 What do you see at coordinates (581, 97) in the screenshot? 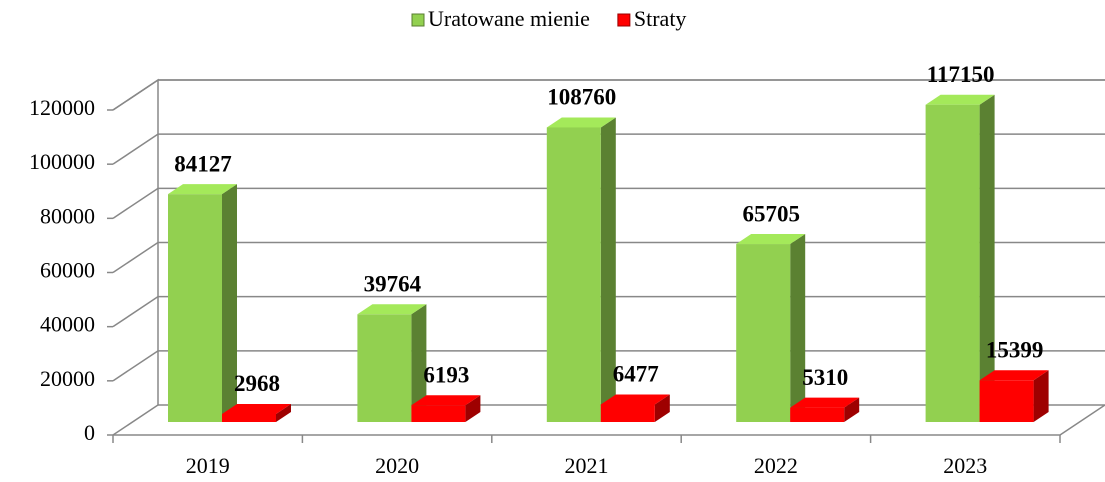
I see `data-label: 108760` at bounding box center [581, 97].